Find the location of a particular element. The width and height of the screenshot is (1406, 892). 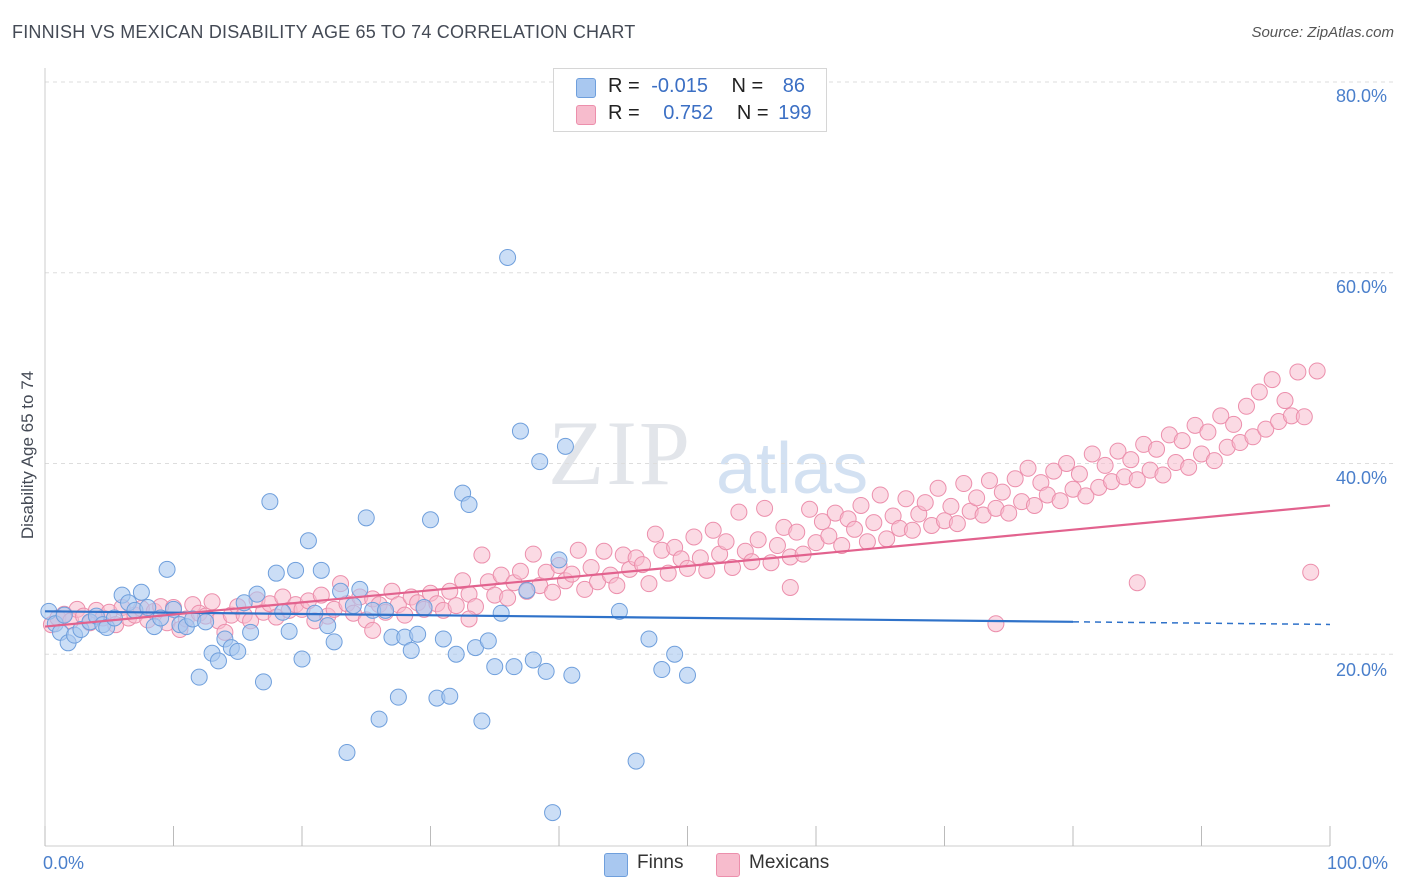

source-label: Source: ZipAtlas.com is located at coordinates (1322, 32).